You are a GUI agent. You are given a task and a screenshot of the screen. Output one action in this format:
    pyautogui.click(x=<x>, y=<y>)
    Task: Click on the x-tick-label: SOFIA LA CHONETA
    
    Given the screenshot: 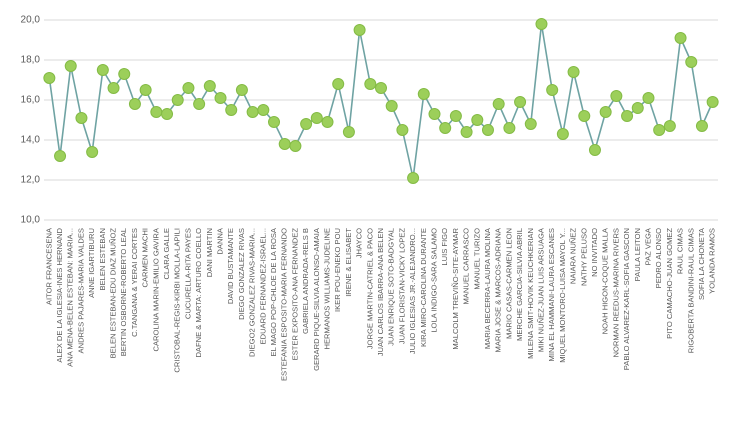 What is the action you would take?
    pyautogui.click(x=701, y=263)
    